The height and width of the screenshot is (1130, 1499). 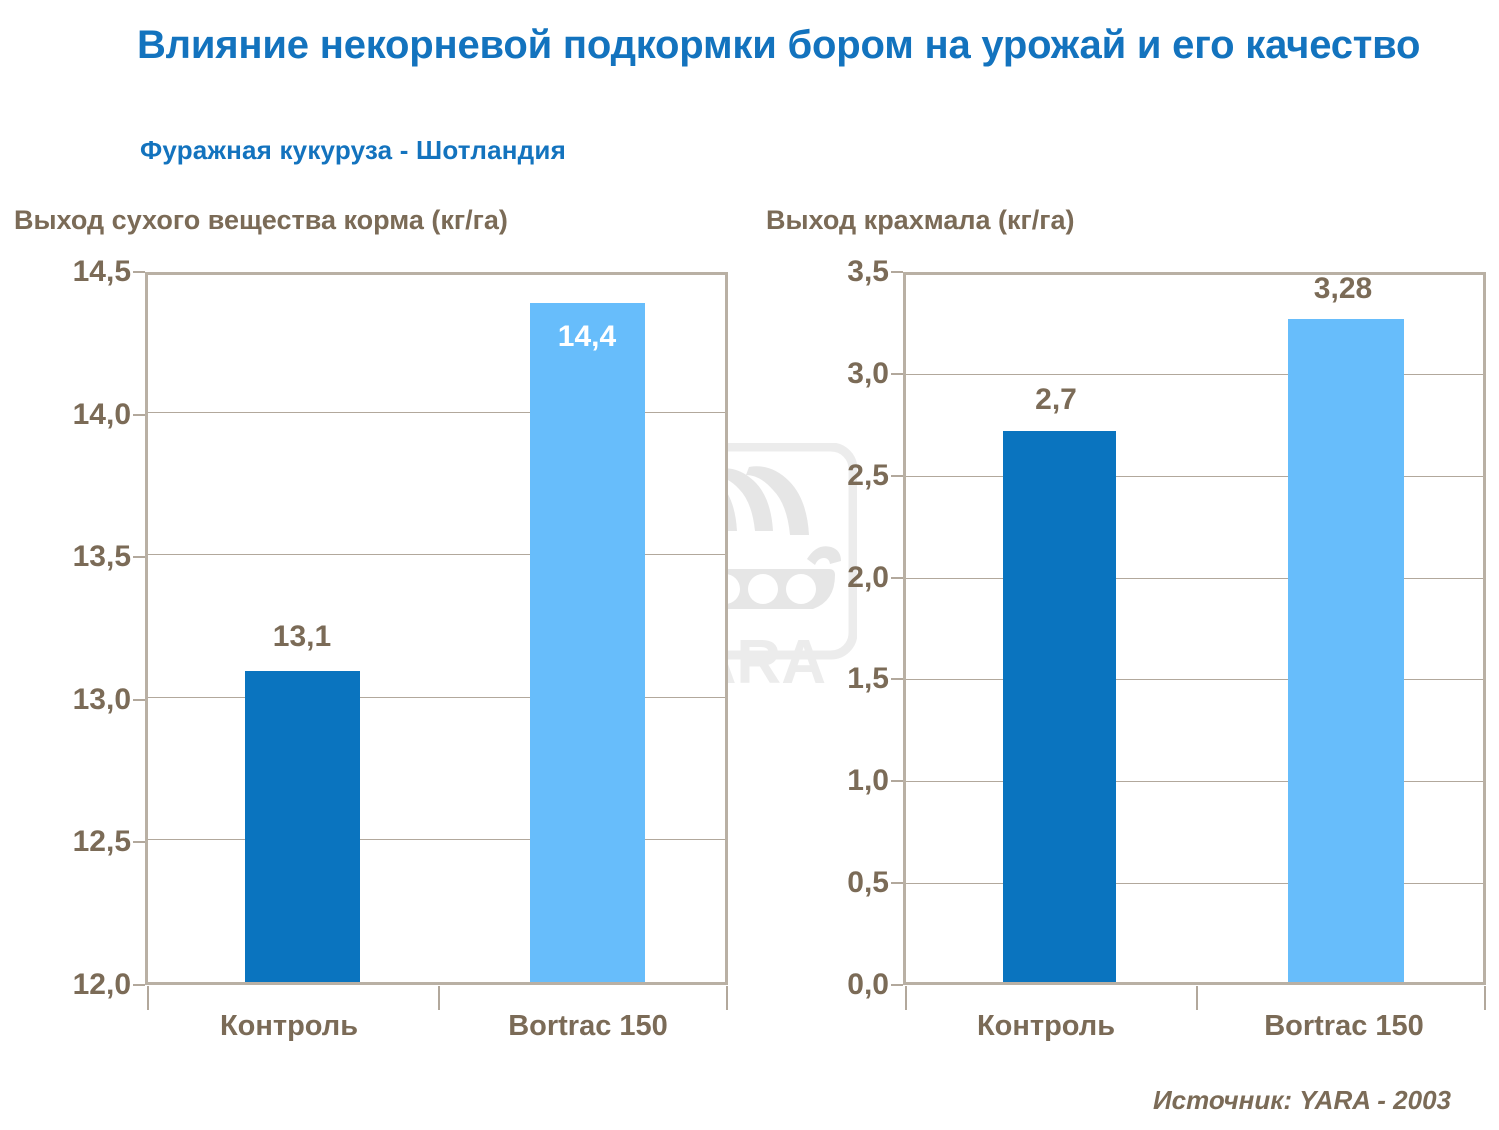 What do you see at coordinates (261, 220) in the screenshot?
I see `chart-left-title: Выход сухого вещества корма (кг/га)` at bounding box center [261, 220].